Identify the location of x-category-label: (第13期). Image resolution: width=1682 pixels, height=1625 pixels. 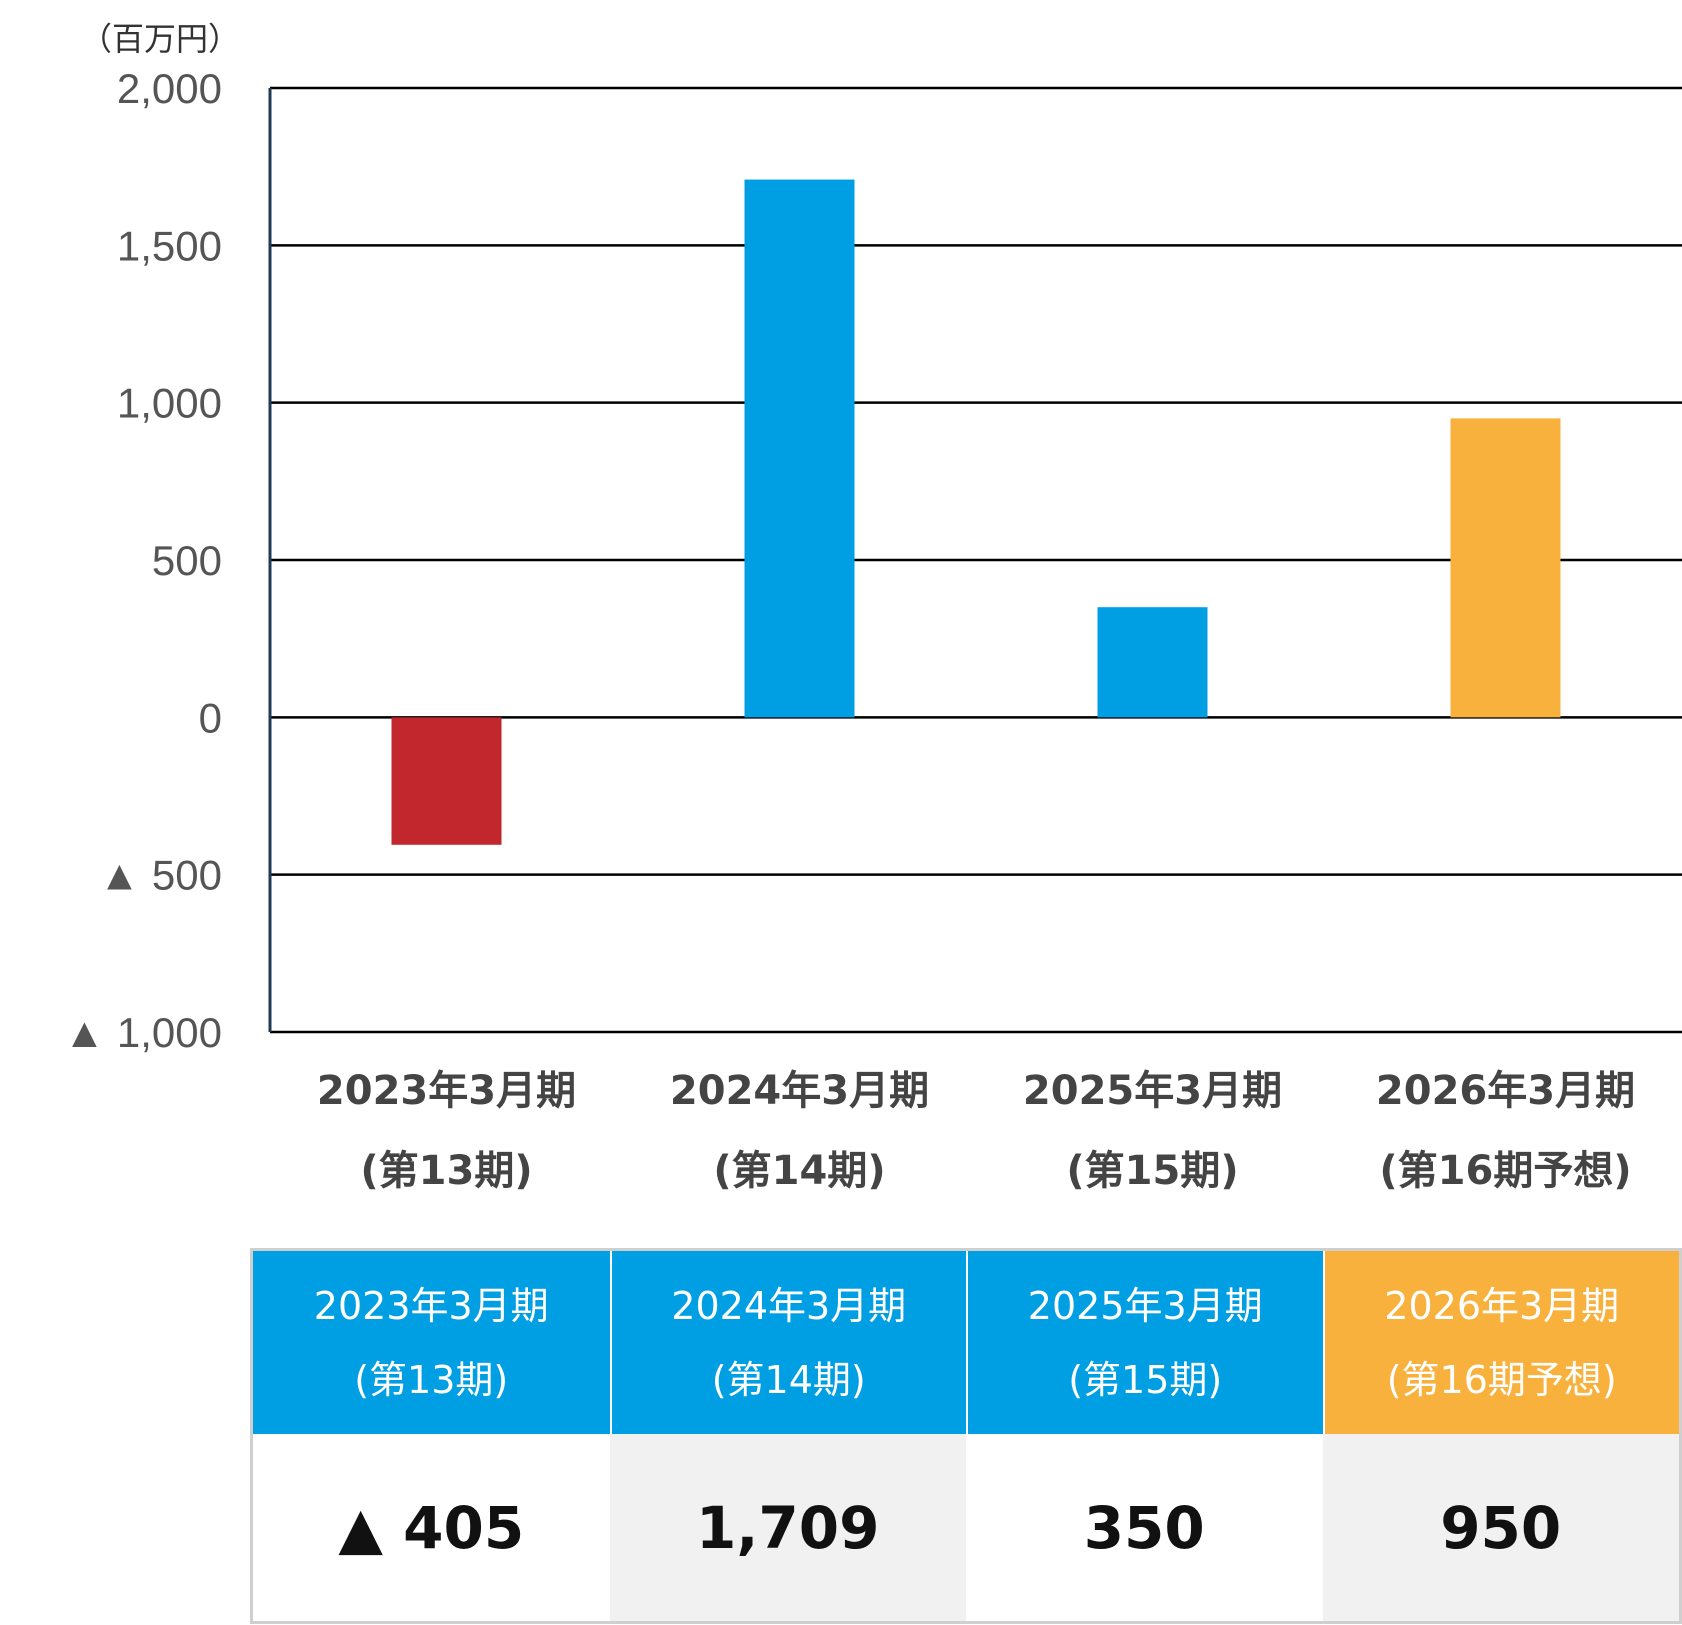
(446, 1171).